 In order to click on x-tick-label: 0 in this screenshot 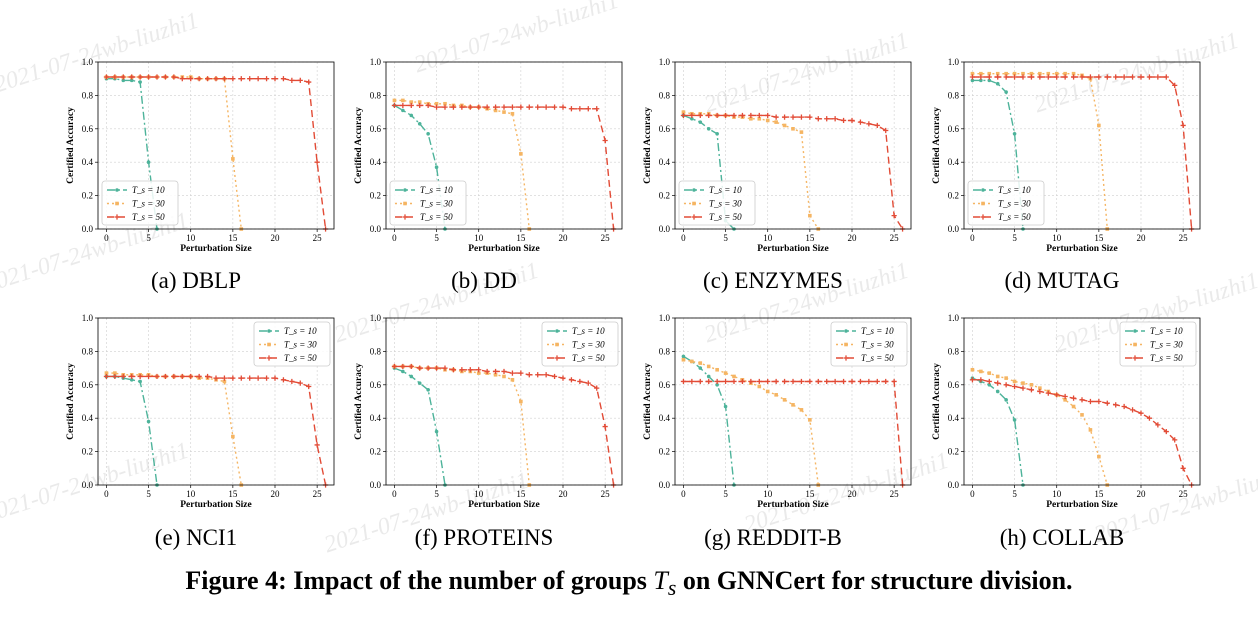, I will do `click(106, 494)`.